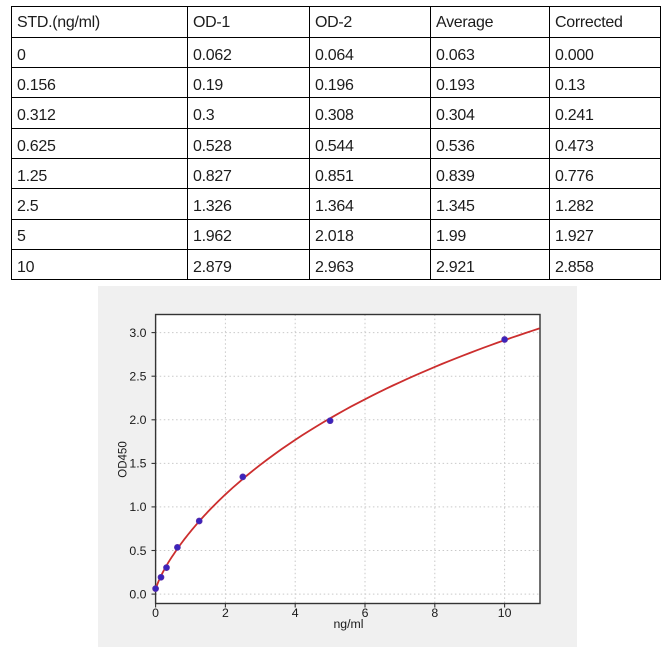 Image resolution: width=671 pixels, height=656 pixels. I want to click on svg-text: 1.0, so click(137, 507).